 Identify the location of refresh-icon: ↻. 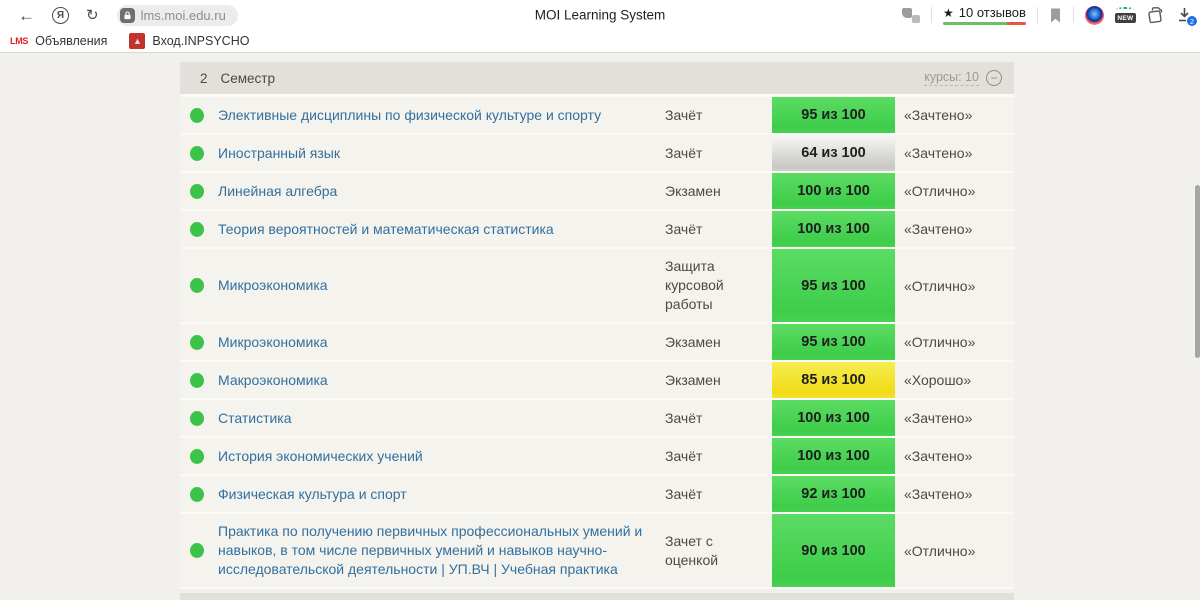
(92, 15).